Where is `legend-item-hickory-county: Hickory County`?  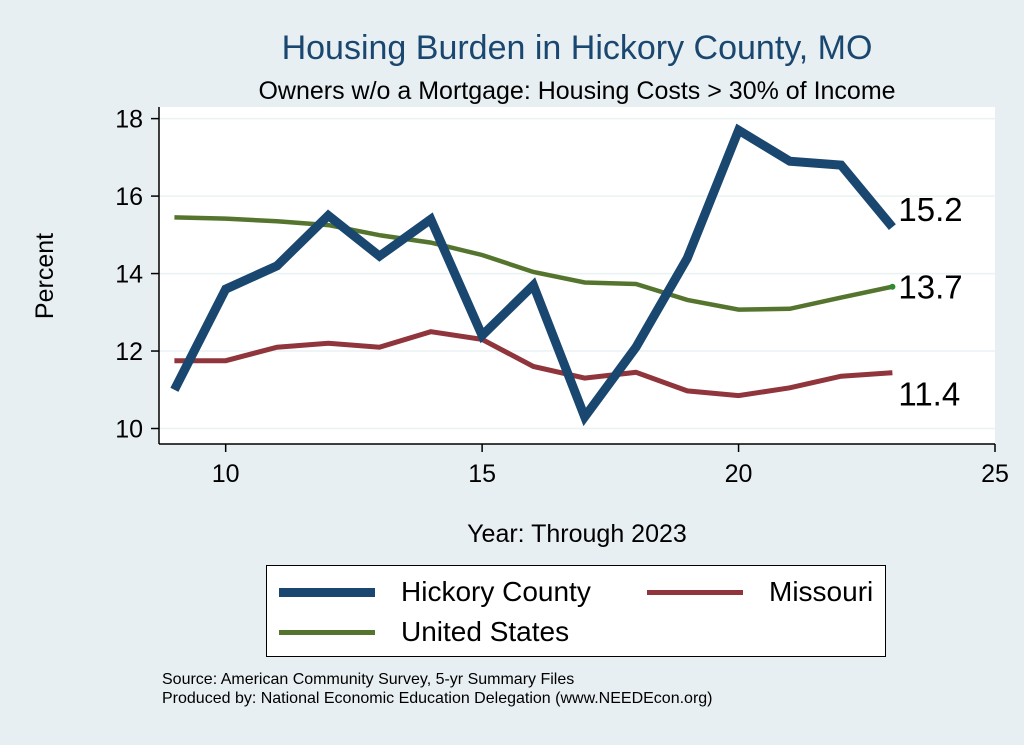 legend-item-hickory-county: Hickory County is located at coordinates (435, 592).